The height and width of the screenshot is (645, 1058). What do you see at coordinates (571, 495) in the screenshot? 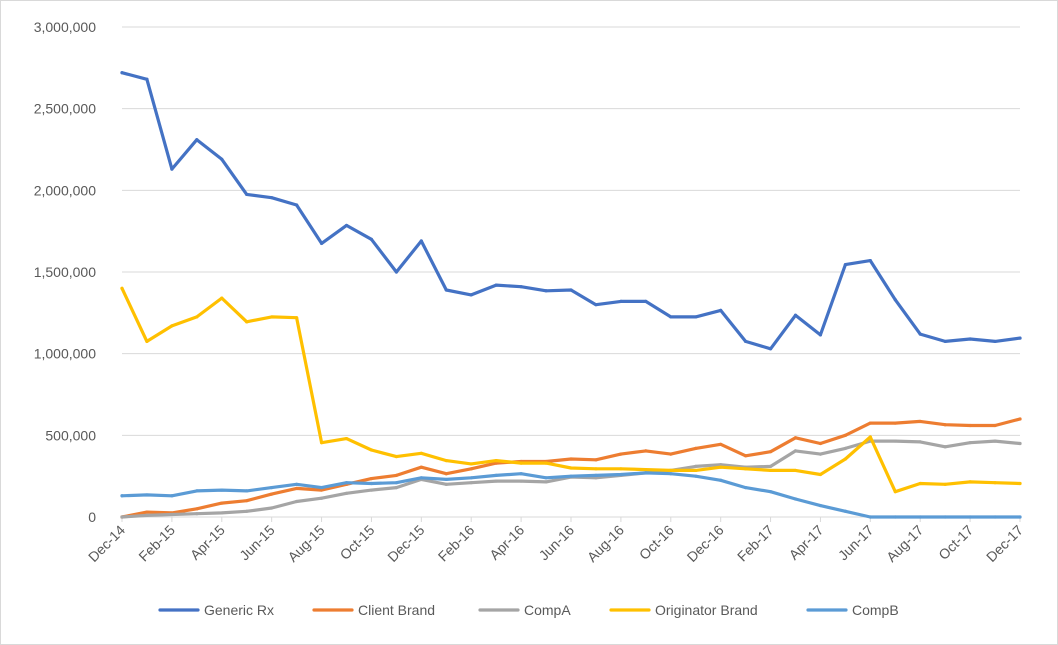
I see `series-compb` at bounding box center [571, 495].